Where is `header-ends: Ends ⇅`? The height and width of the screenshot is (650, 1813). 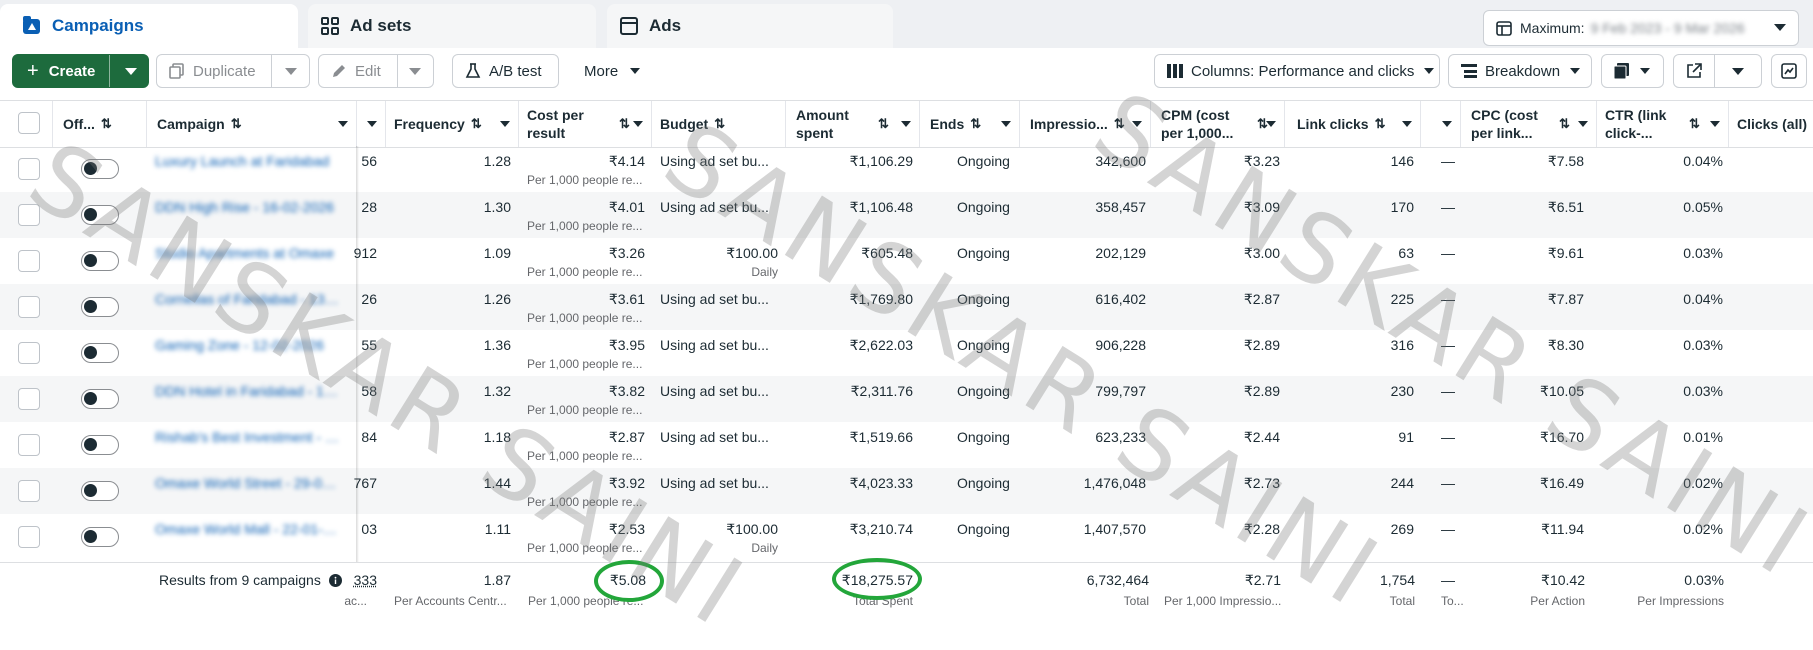 header-ends: Ends ⇅ is located at coordinates (970, 124).